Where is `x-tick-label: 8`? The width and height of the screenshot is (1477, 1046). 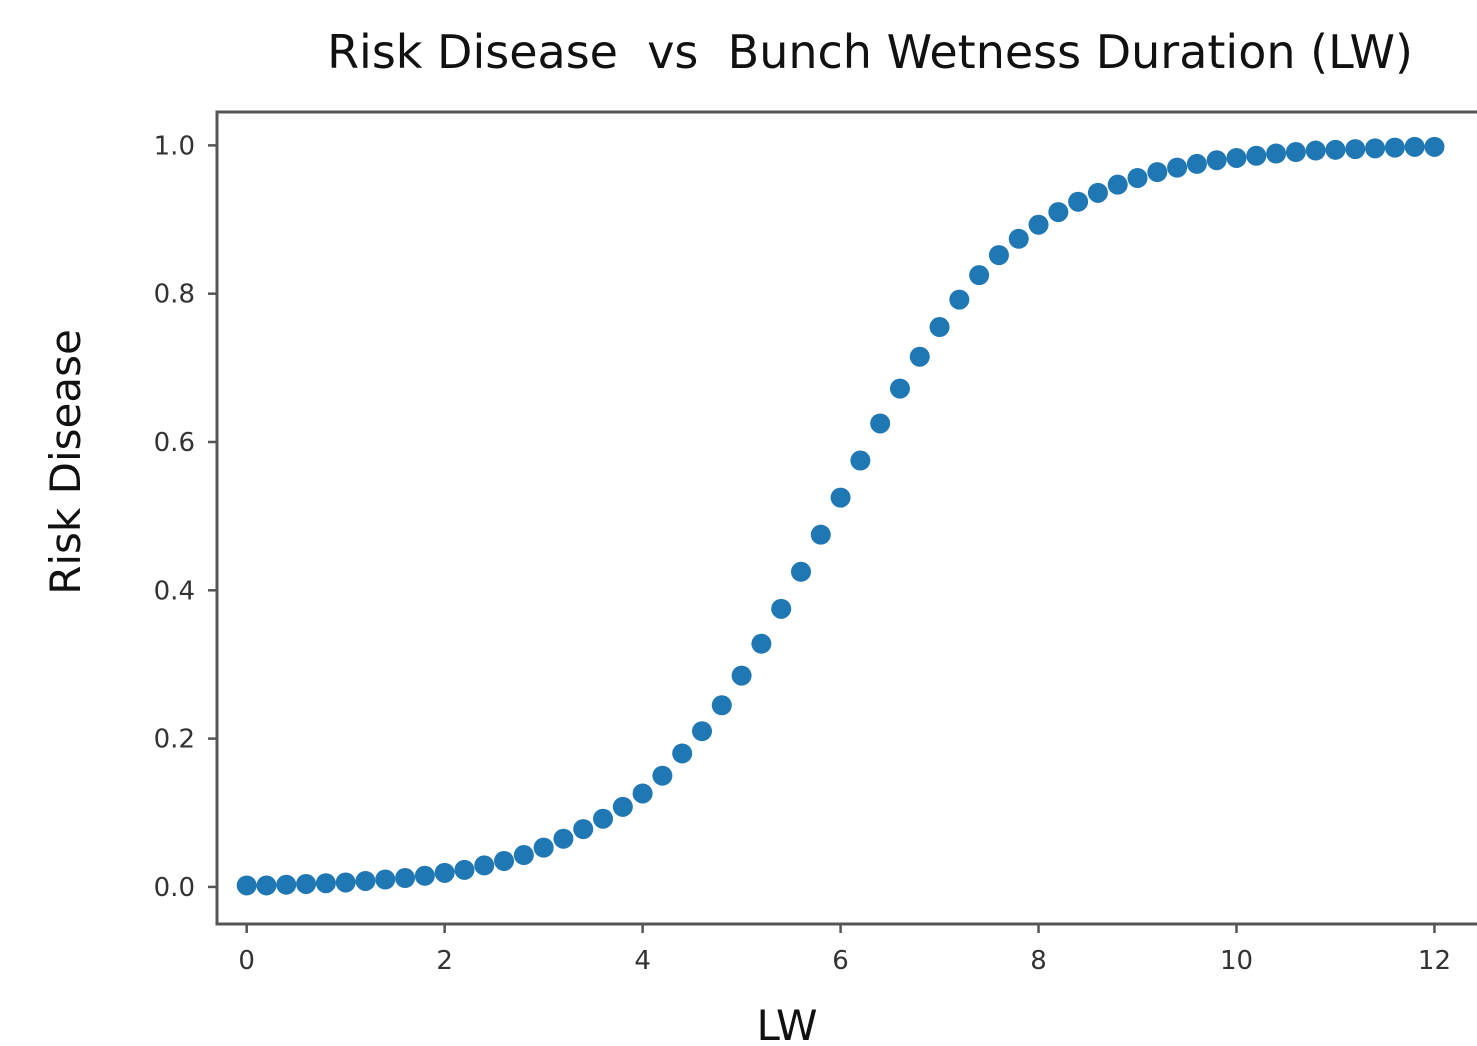 x-tick-label: 8 is located at coordinates (1038, 961).